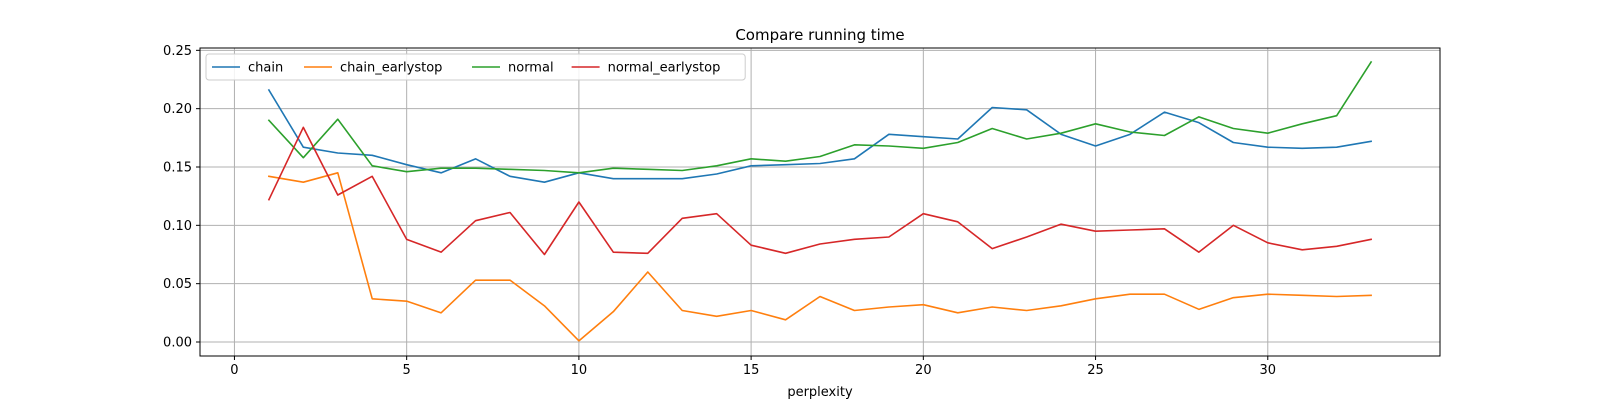  I want to click on y-tick-label: 0.25, so click(177, 51).